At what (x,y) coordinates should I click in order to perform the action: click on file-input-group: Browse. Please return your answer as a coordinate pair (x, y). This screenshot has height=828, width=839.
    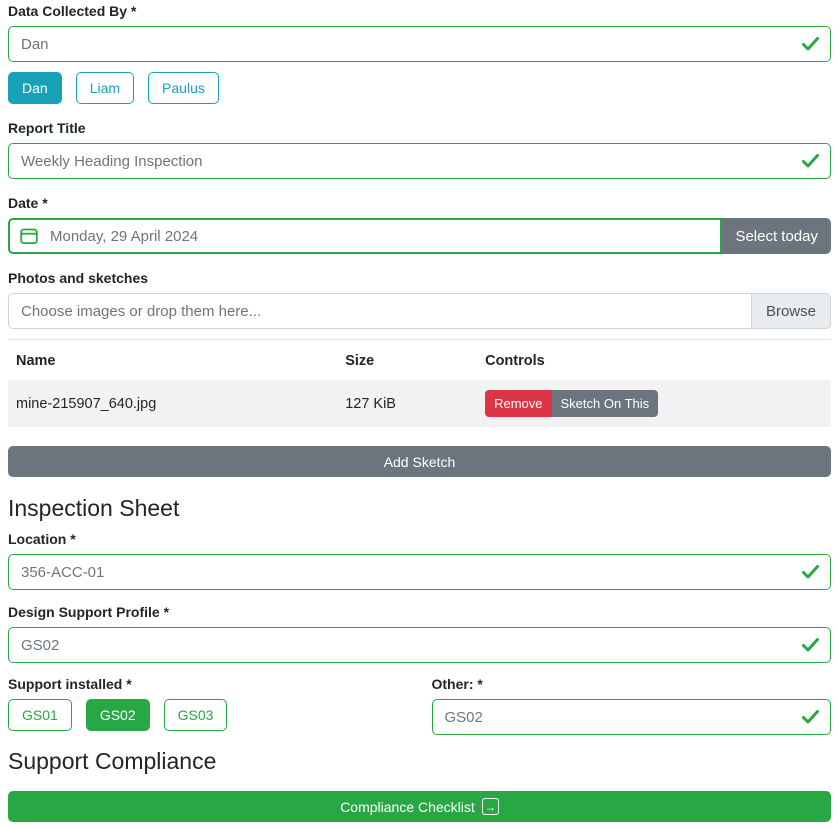
    Looking at the image, I should click on (419, 311).